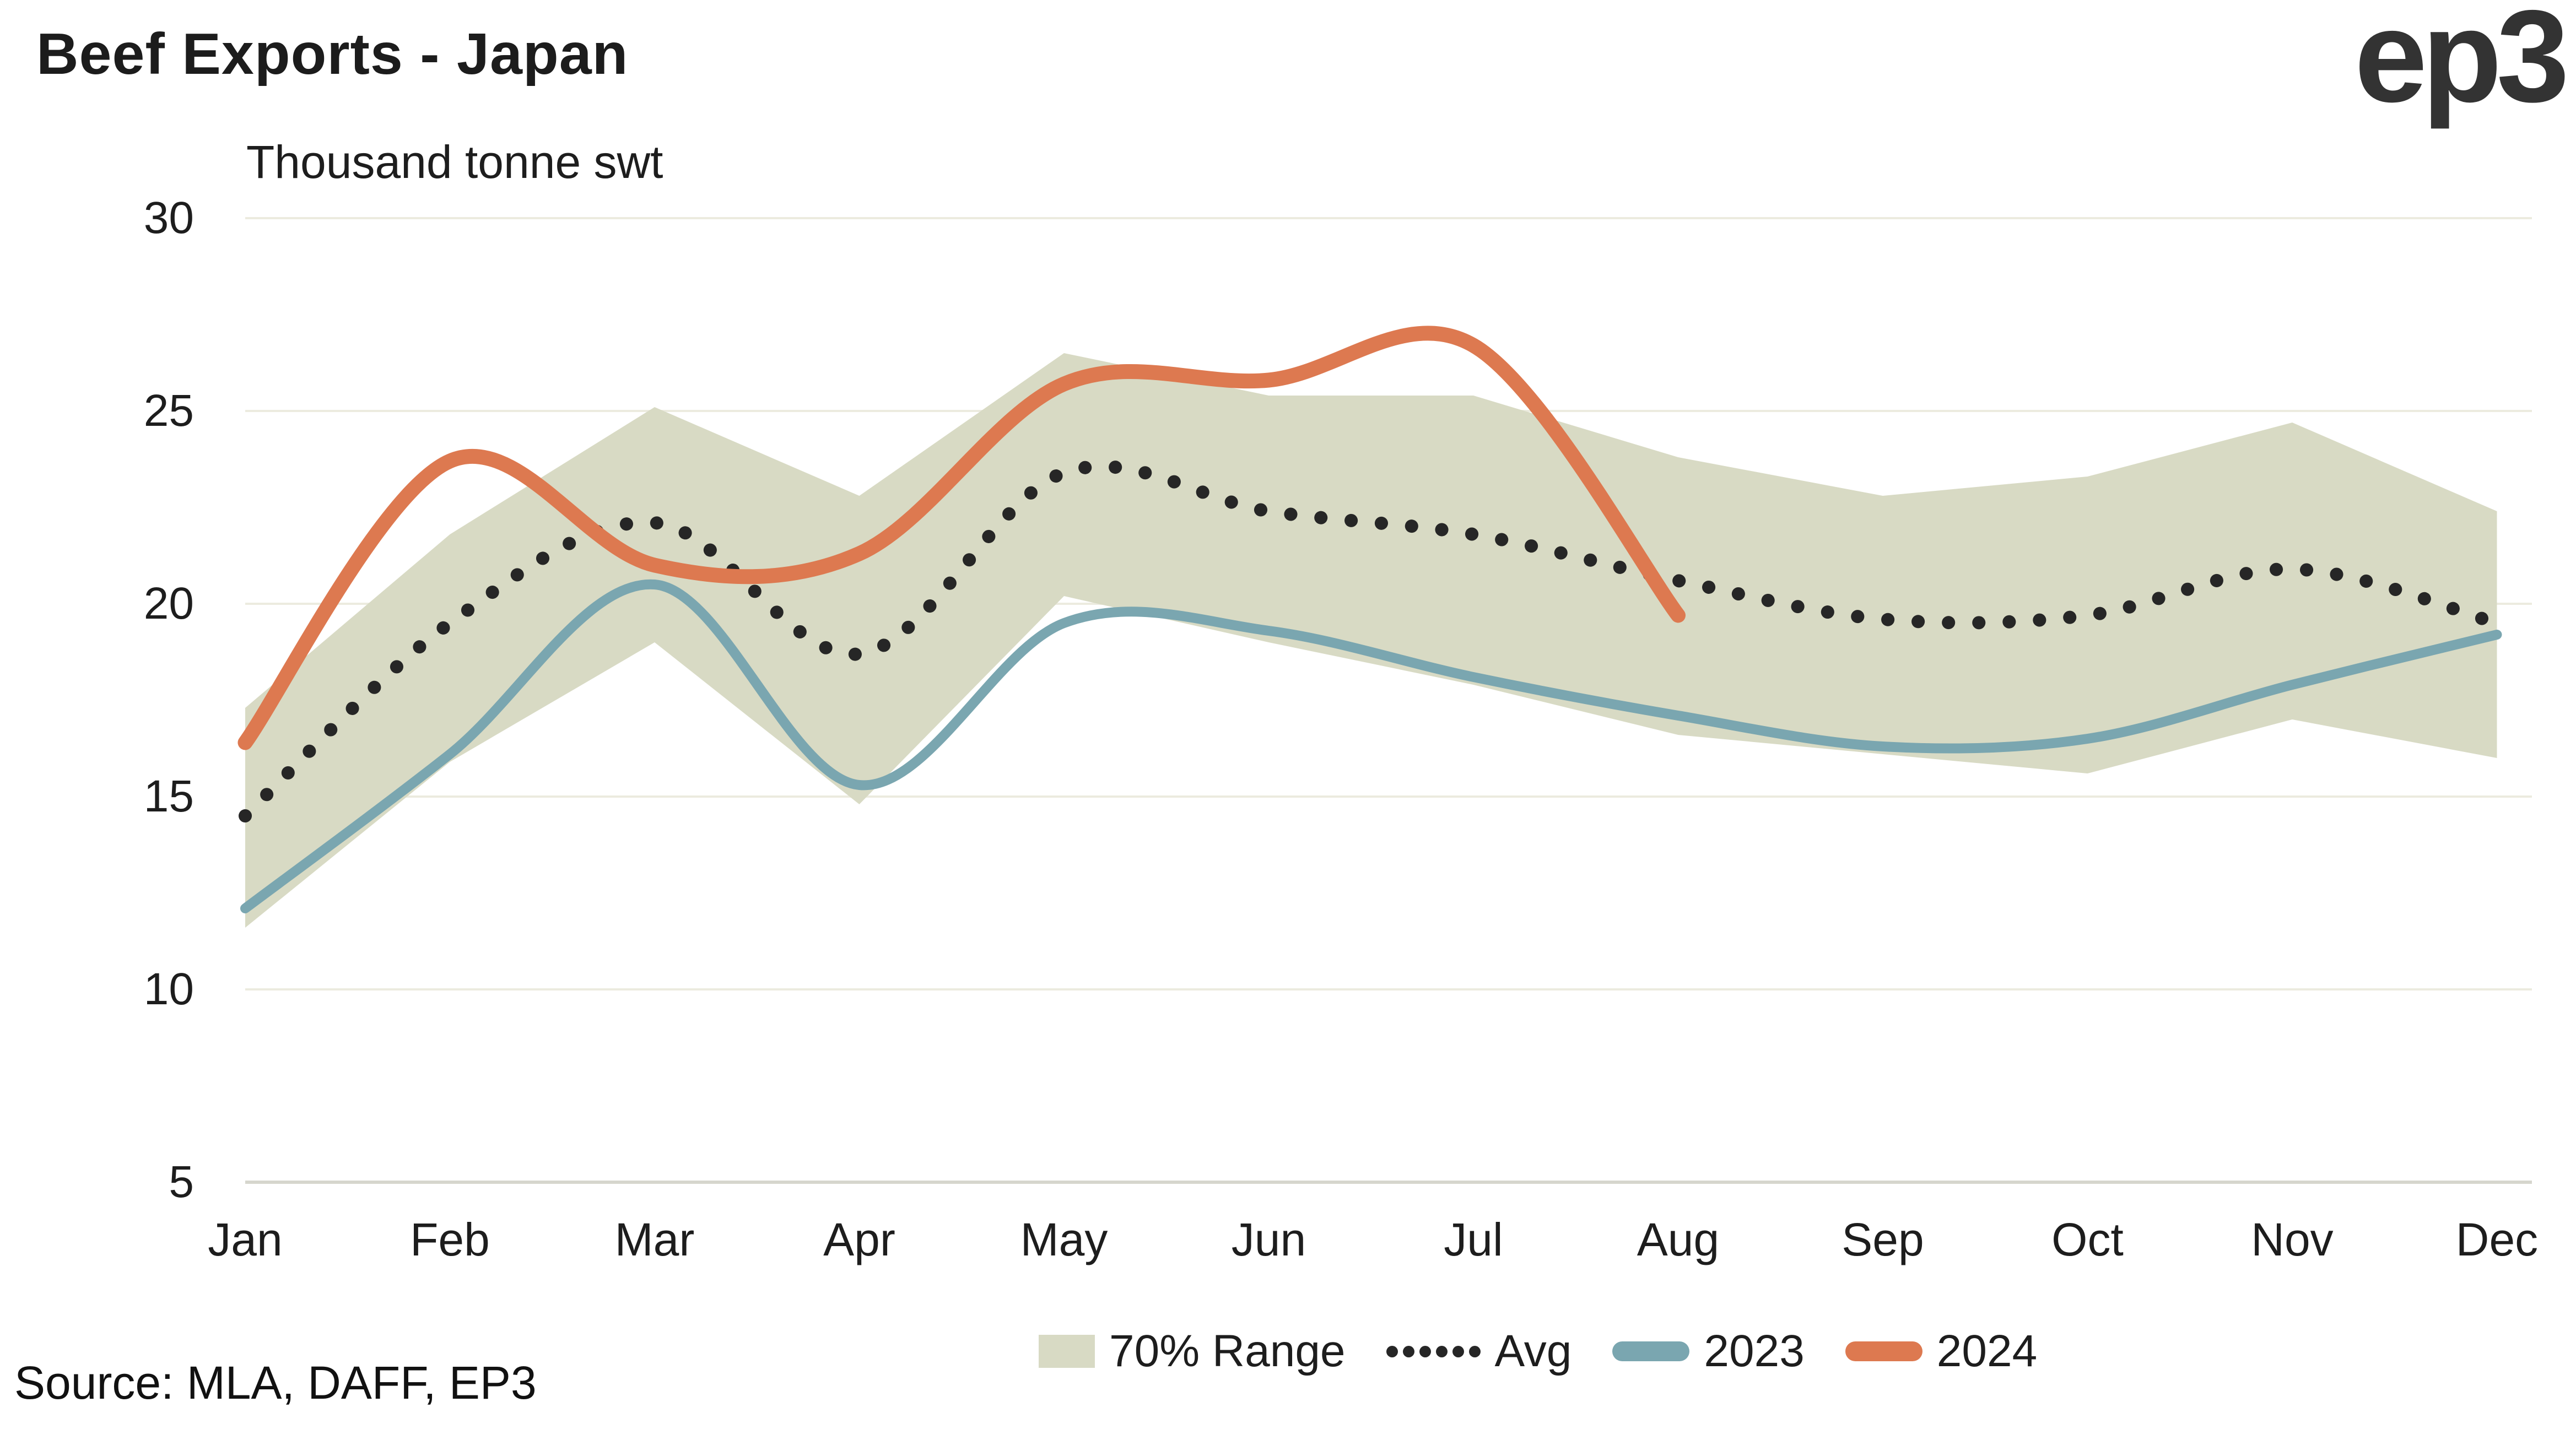  I want to click on y-tick-label: 20, so click(168, 603).